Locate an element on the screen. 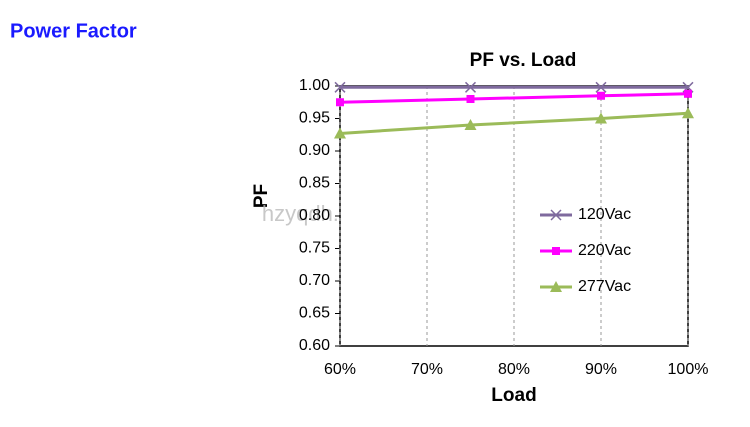  x-tick-label: 70% is located at coordinates (427, 369).